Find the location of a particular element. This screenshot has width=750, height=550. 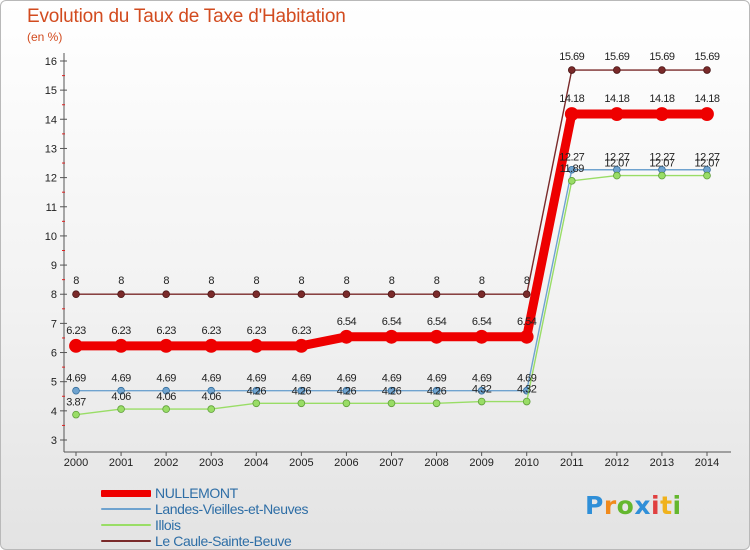

data-label-illois: 4.32 is located at coordinates (482, 390).